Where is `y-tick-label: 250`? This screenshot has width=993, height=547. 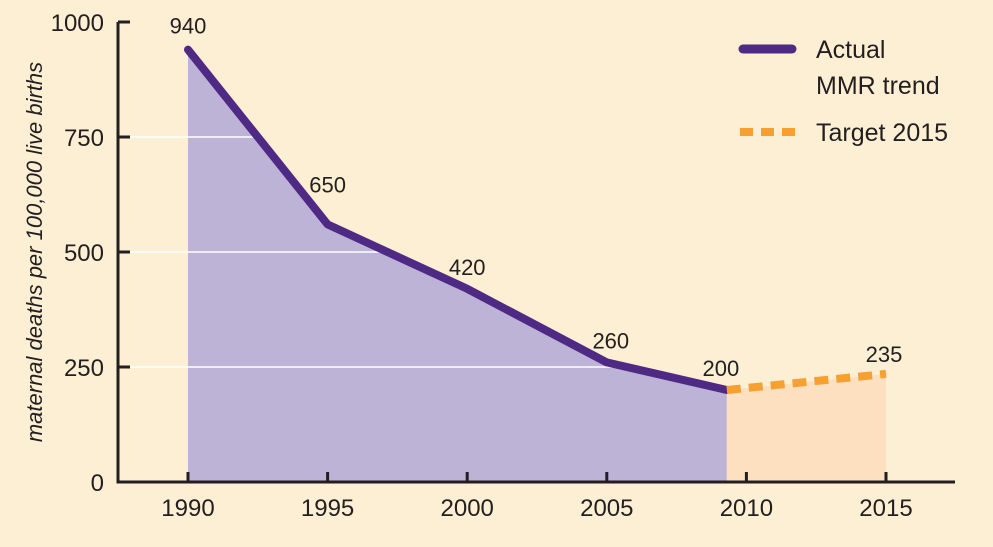 y-tick-label: 250 is located at coordinates (84, 368).